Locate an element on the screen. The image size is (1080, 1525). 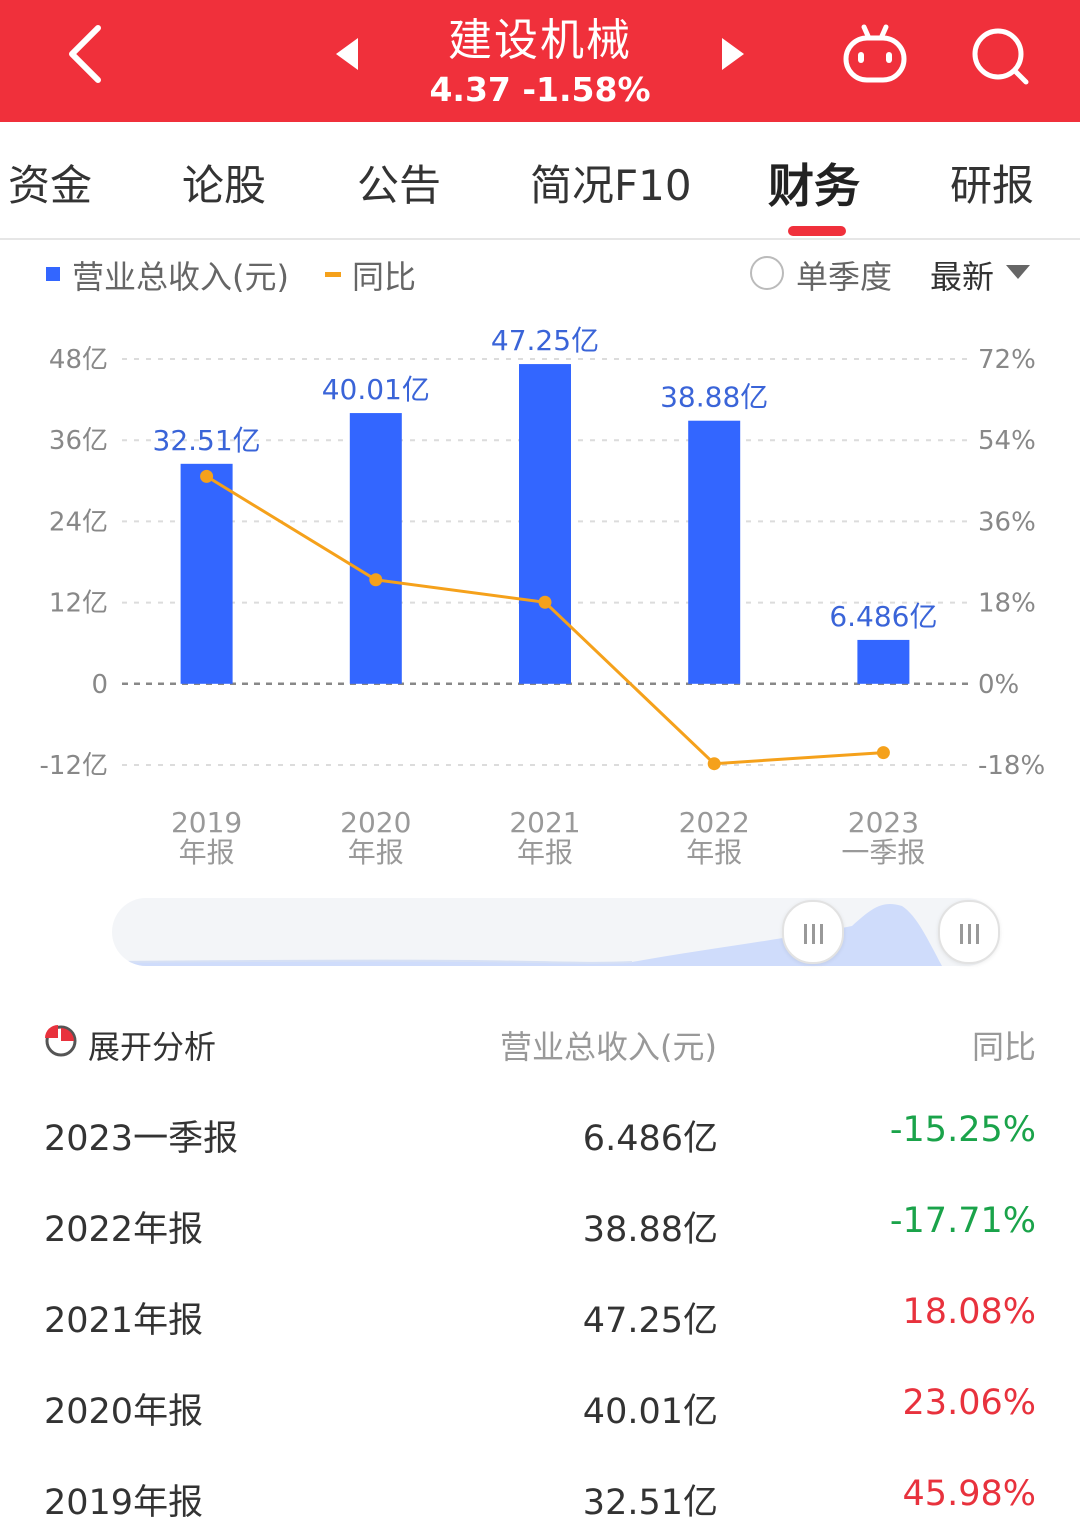
y-right-tick-label: 0% is located at coordinates (998, 685).